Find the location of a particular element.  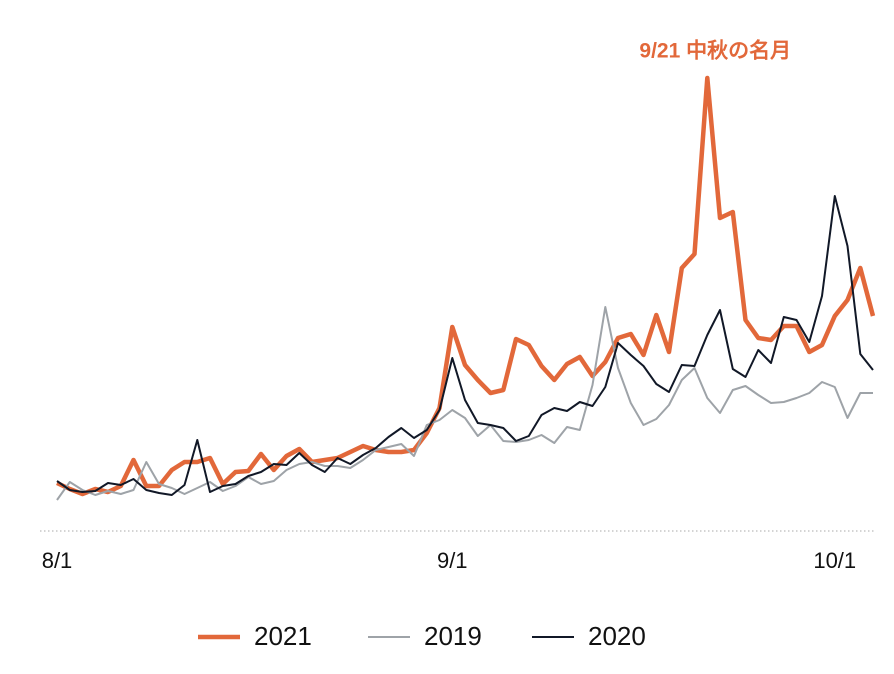

x-tick-label: 10/1 is located at coordinates (834, 560).